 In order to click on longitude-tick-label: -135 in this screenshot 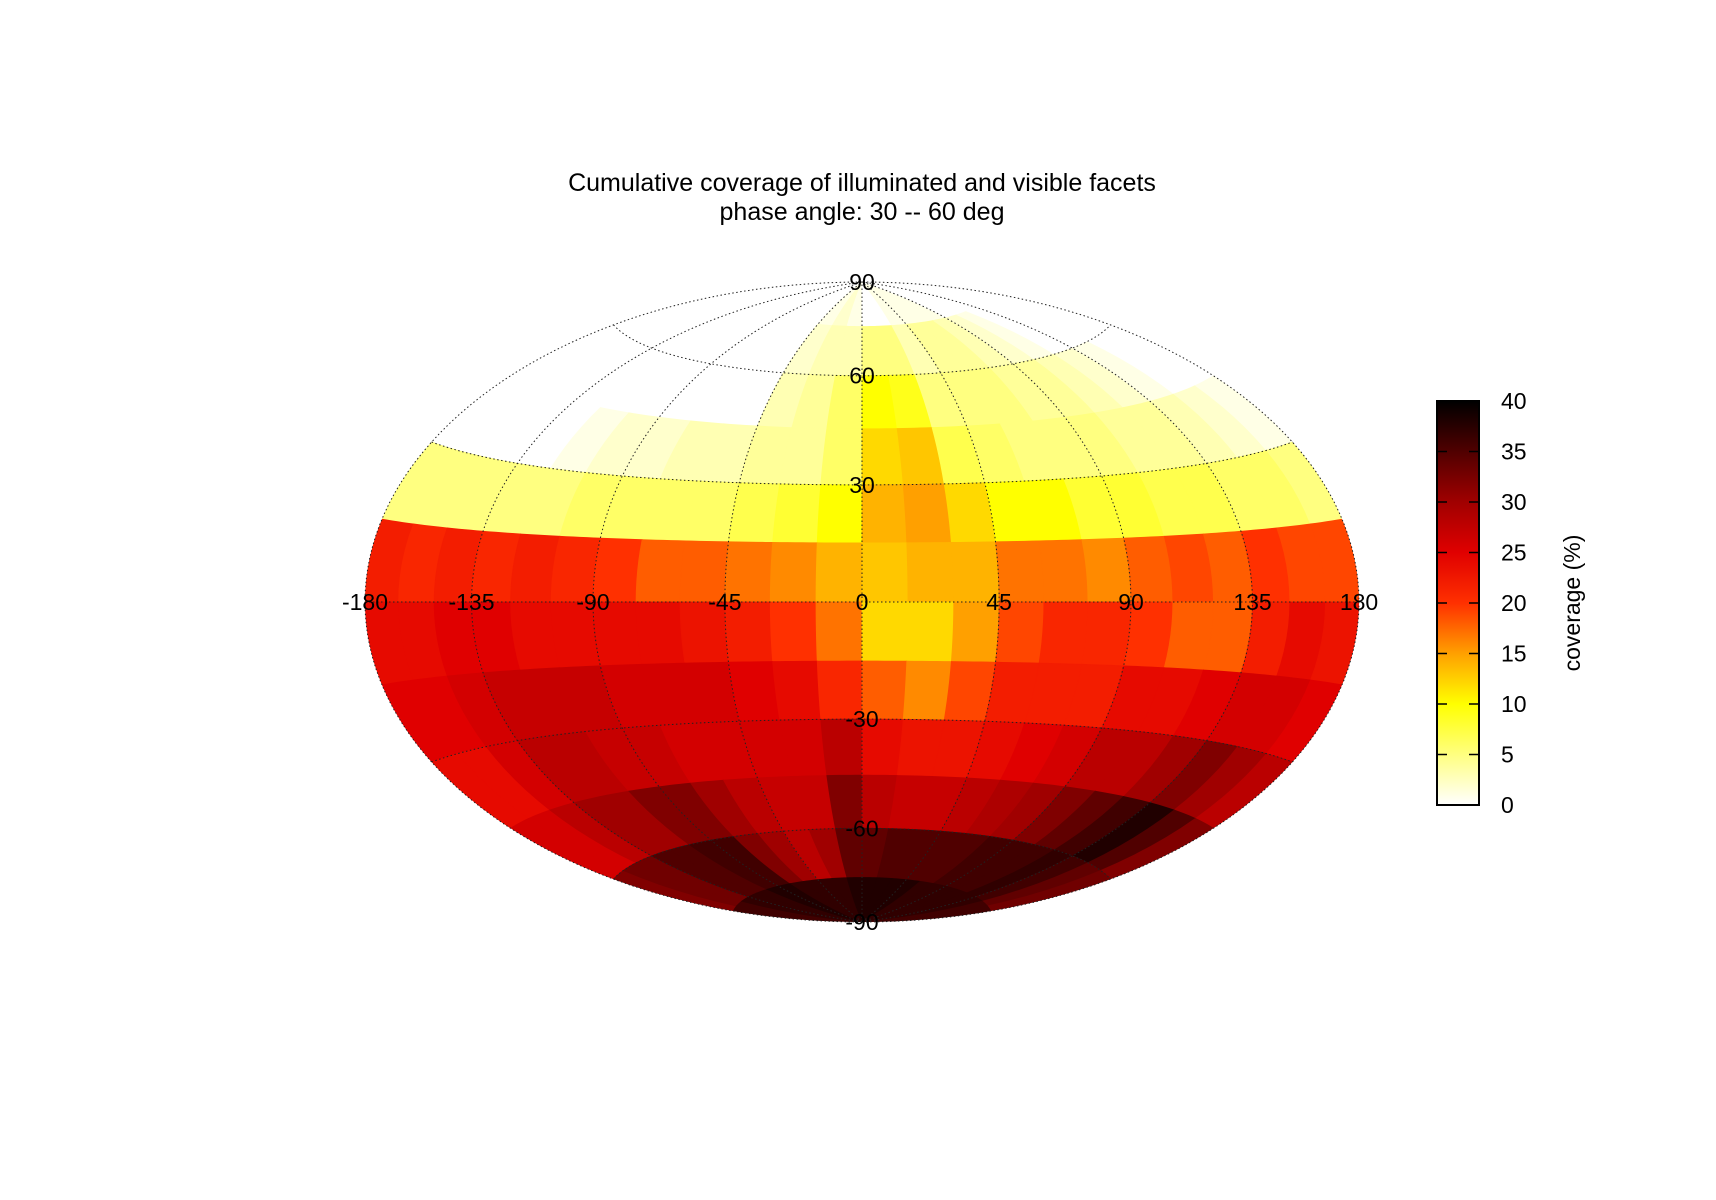, I will do `click(471, 602)`.